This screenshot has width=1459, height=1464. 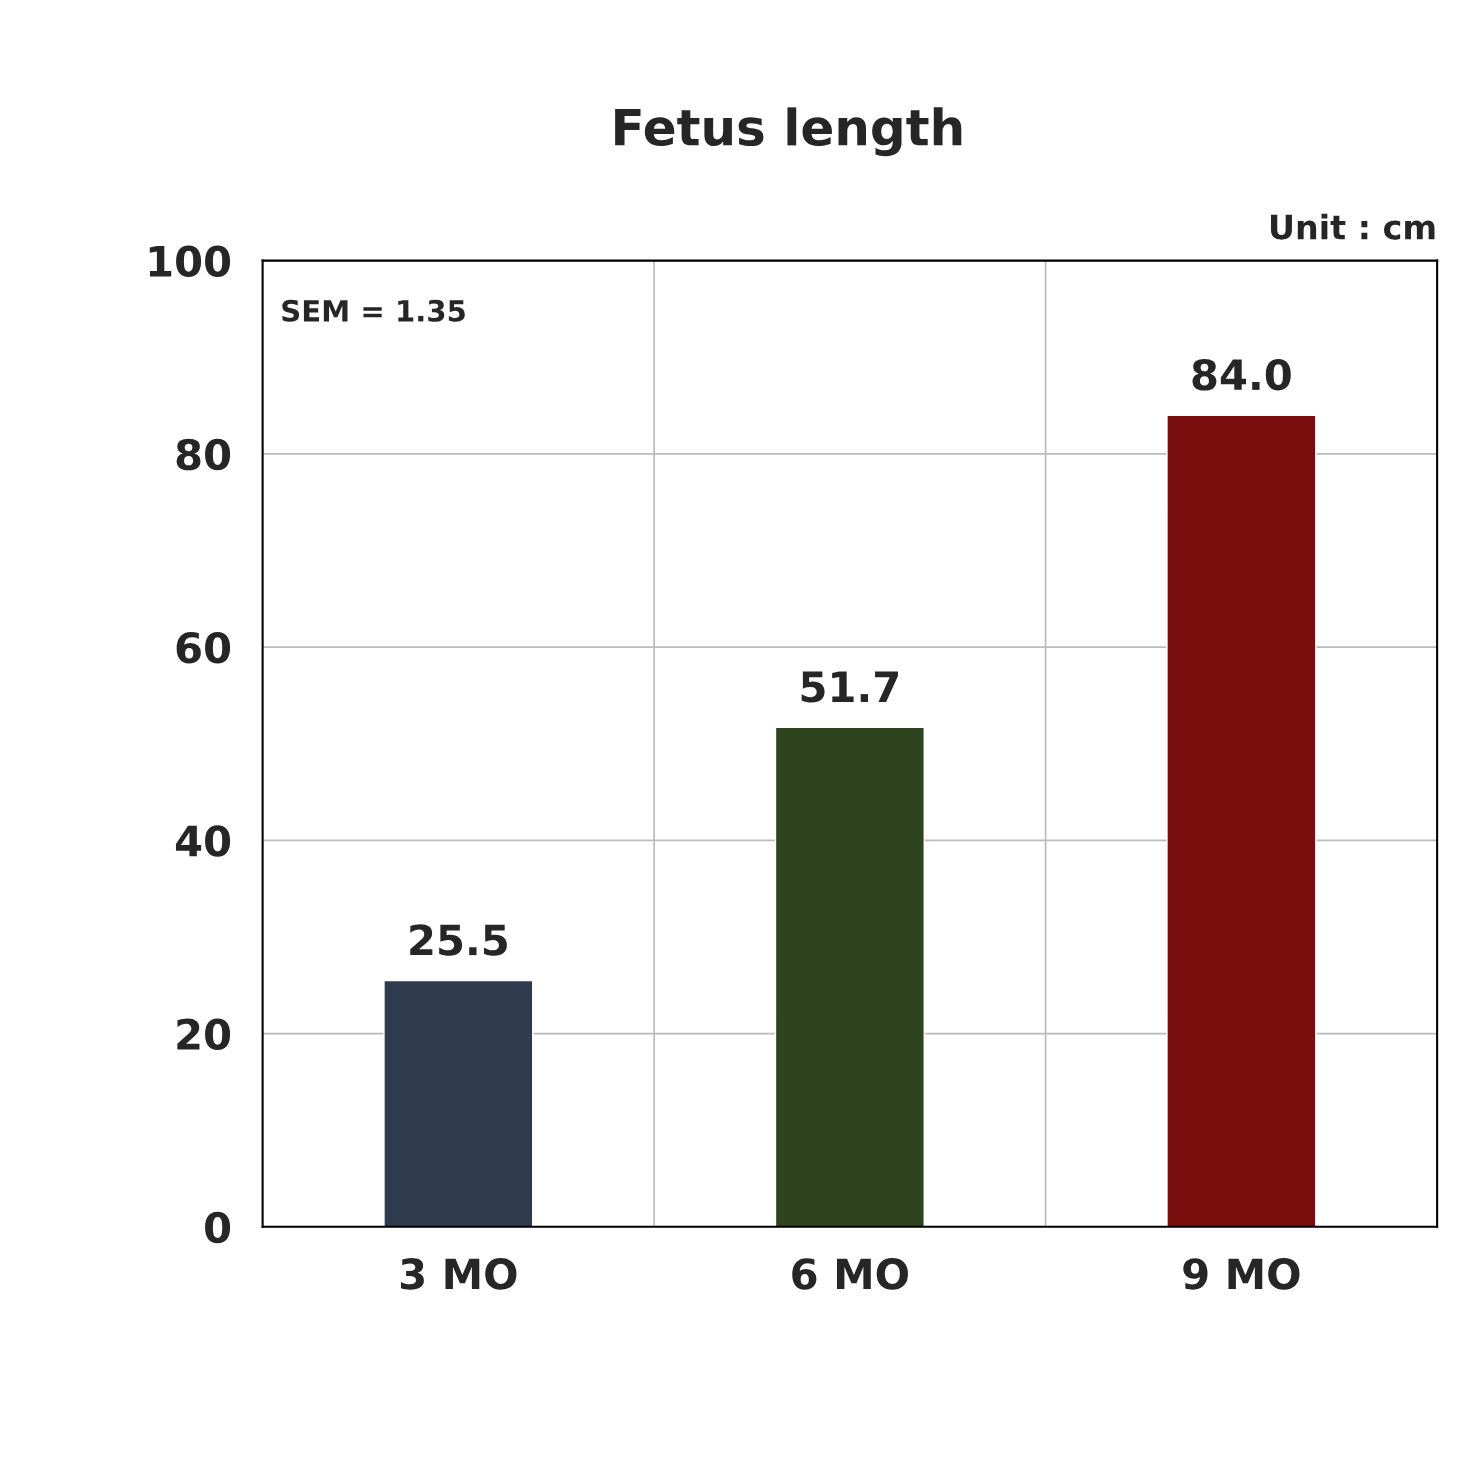 I want to click on y-tick-label: 40, so click(x=203, y=841).